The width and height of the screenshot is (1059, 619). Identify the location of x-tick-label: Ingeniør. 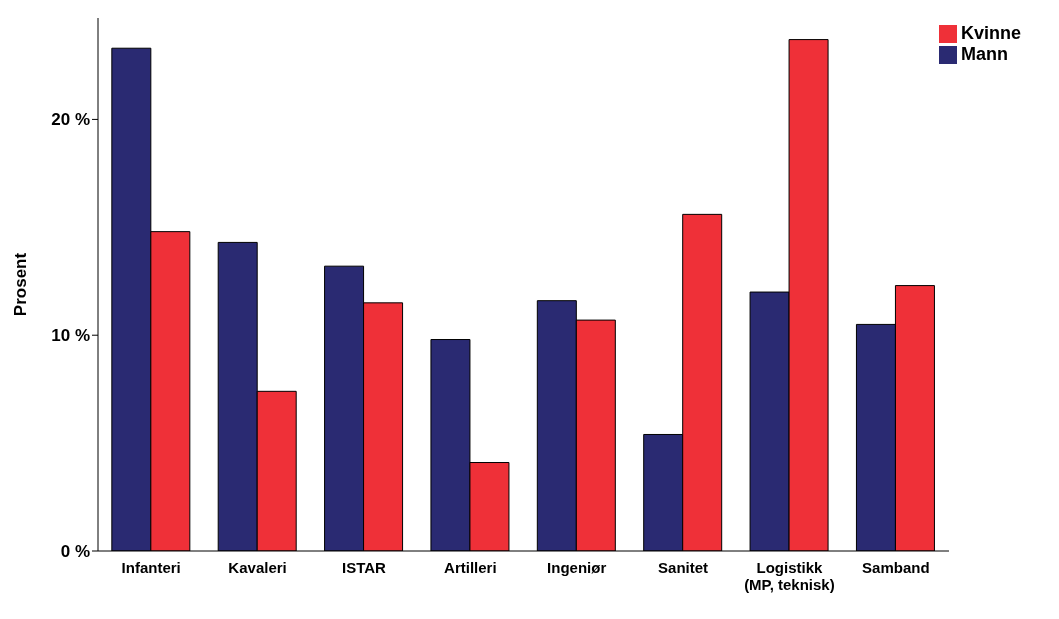
(577, 567).